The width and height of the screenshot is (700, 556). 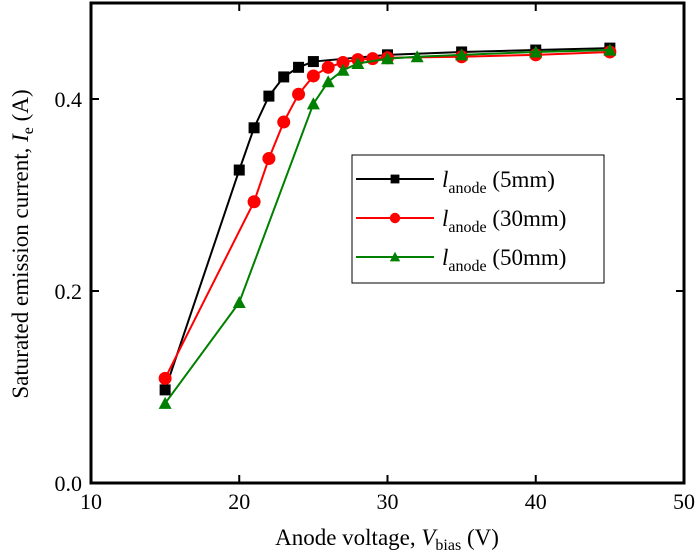 I want to click on legend: lanode (5mm)lanode (30mm)lanode (50mm), so click(x=478, y=219).